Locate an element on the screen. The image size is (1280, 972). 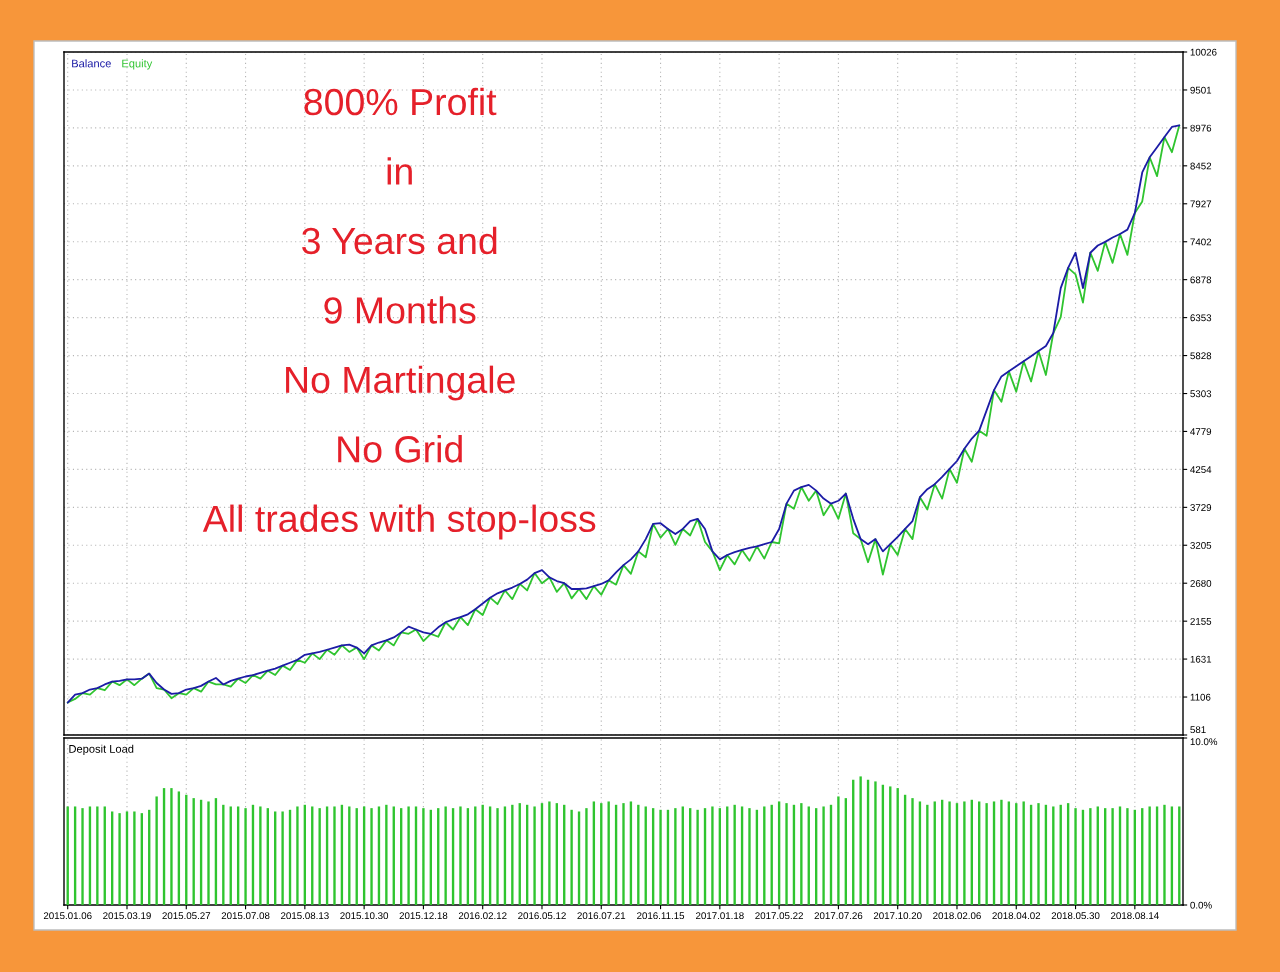
x-tick-label: 2017.10.20 is located at coordinates (897, 916).